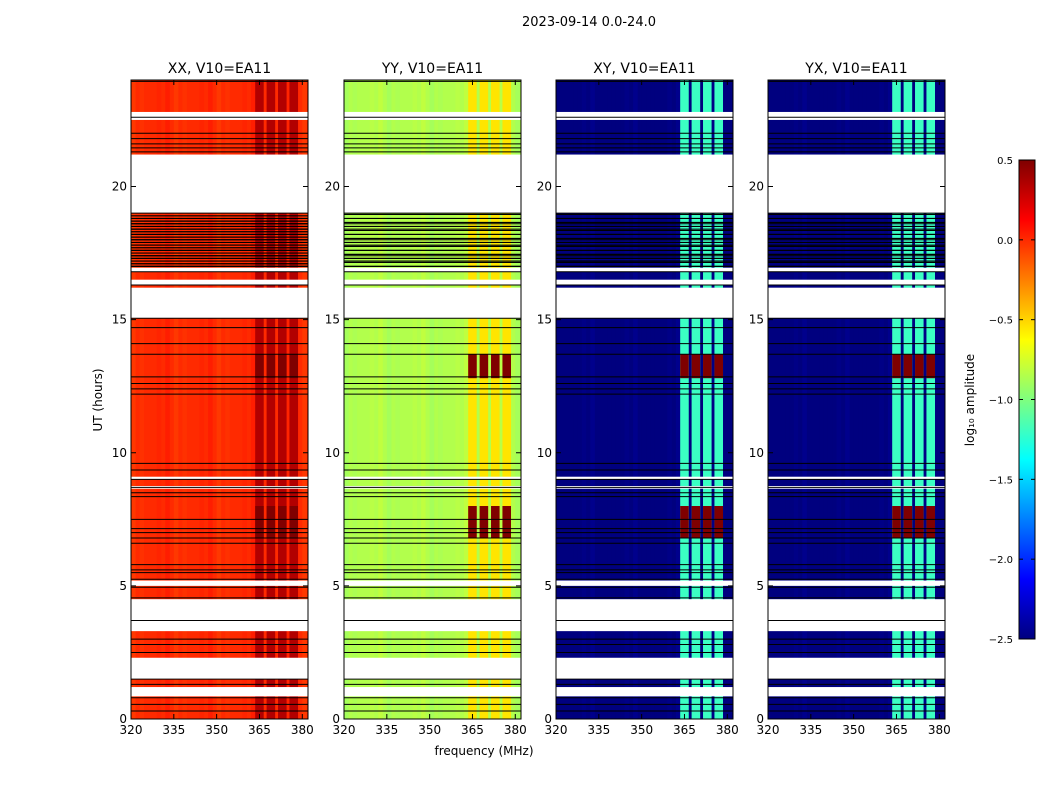 The width and height of the screenshot is (1050, 800). I want to click on y-tick-label: 15, so click(756, 320).